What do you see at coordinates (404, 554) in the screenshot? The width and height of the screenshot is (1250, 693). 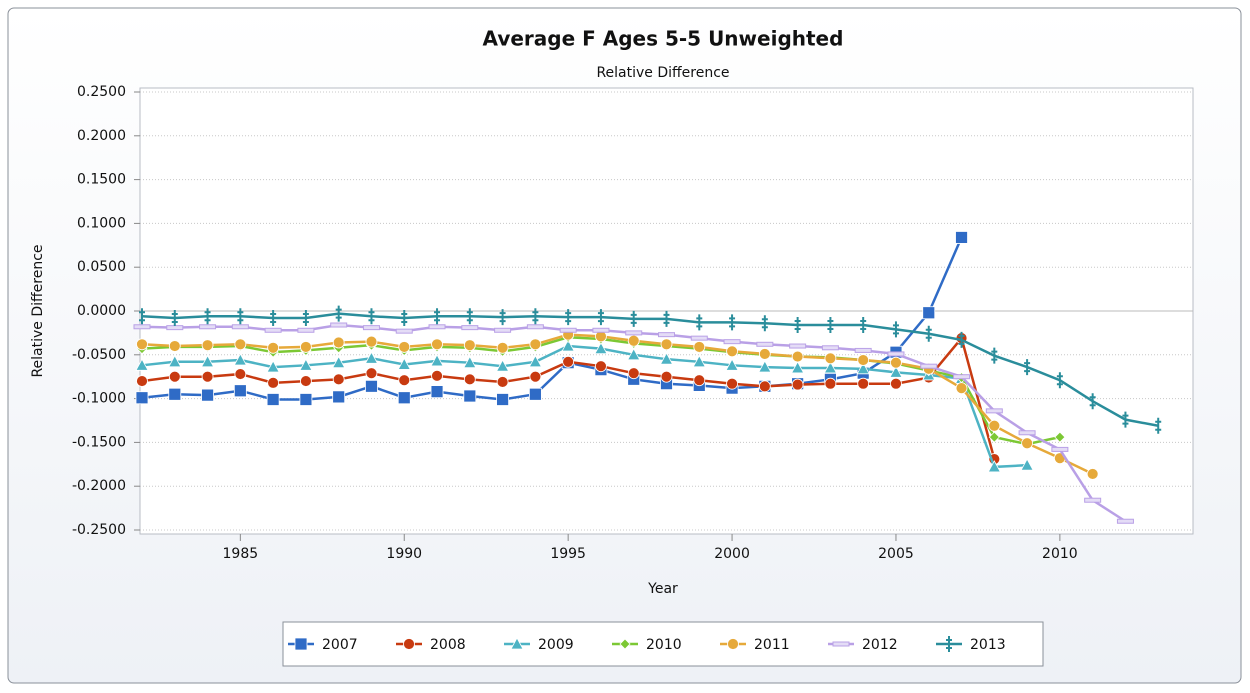 I see `x-tick-label: 1990` at bounding box center [404, 554].